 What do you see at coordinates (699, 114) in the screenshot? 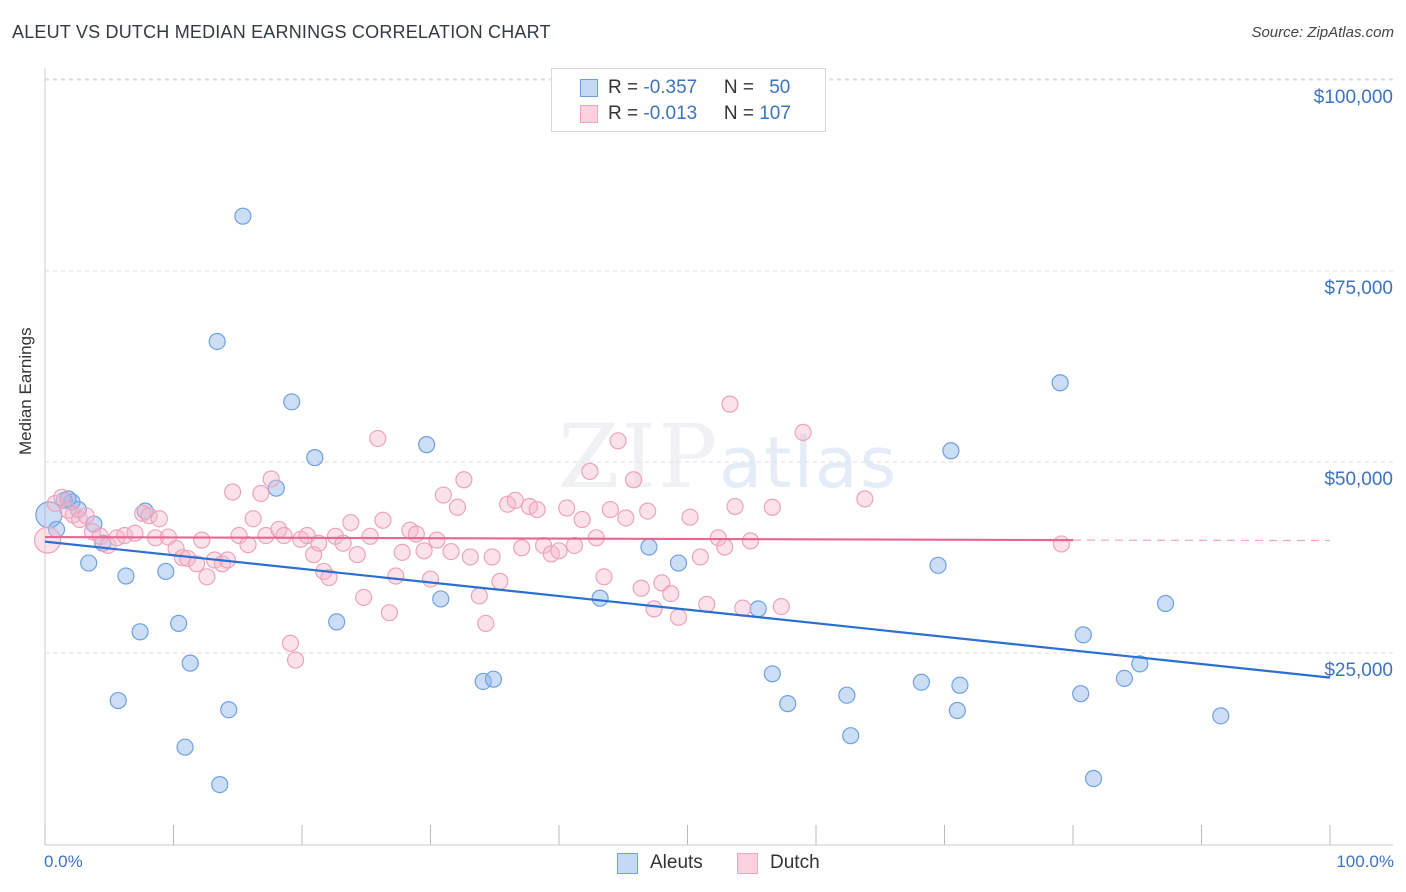
I see `legend-stats-dutch: R = -0.013 N = 107` at bounding box center [699, 114].